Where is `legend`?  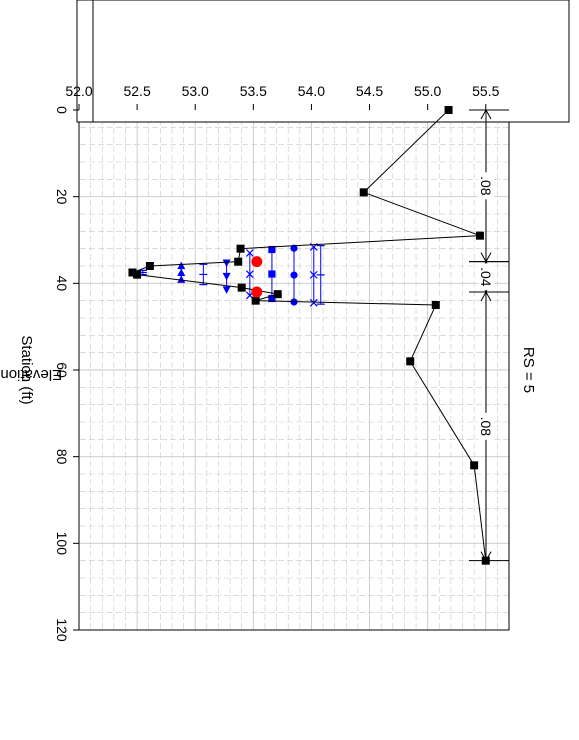
legend is located at coordinates (323, 61).